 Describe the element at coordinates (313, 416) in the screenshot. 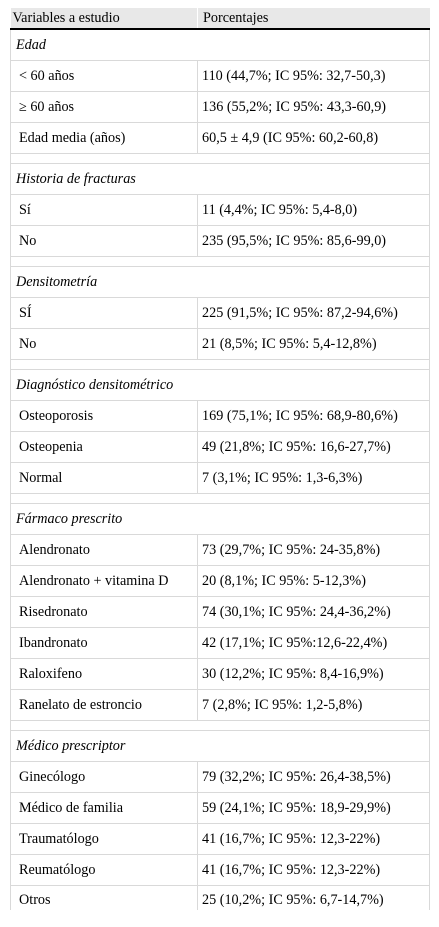

I see `percentage-cell: 169 (75,1%; IC 95%: 68,9-80,6%)` at that location.